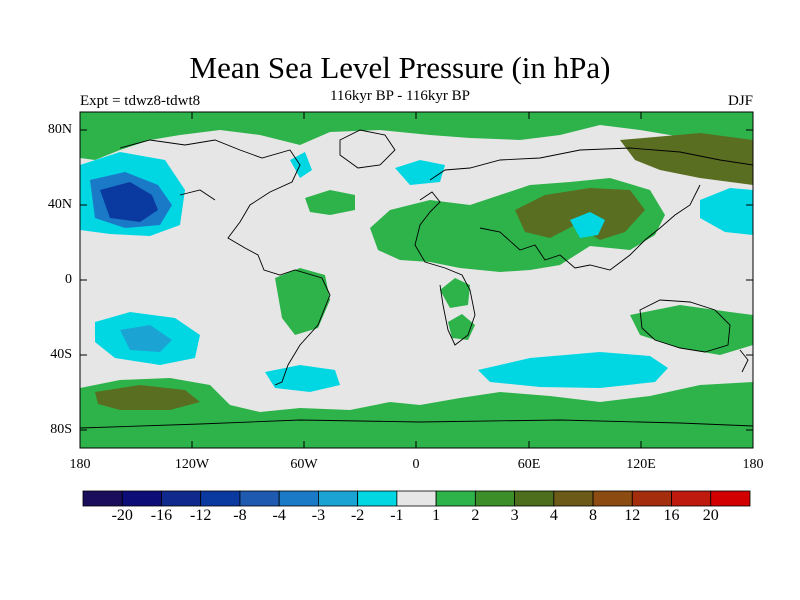 Image resolution: width=800 pixels, height=600 pixels. Describe the element at coordinates (161, 515) in the screenshot. I see `colorbar-tick-label: -16` at that location.